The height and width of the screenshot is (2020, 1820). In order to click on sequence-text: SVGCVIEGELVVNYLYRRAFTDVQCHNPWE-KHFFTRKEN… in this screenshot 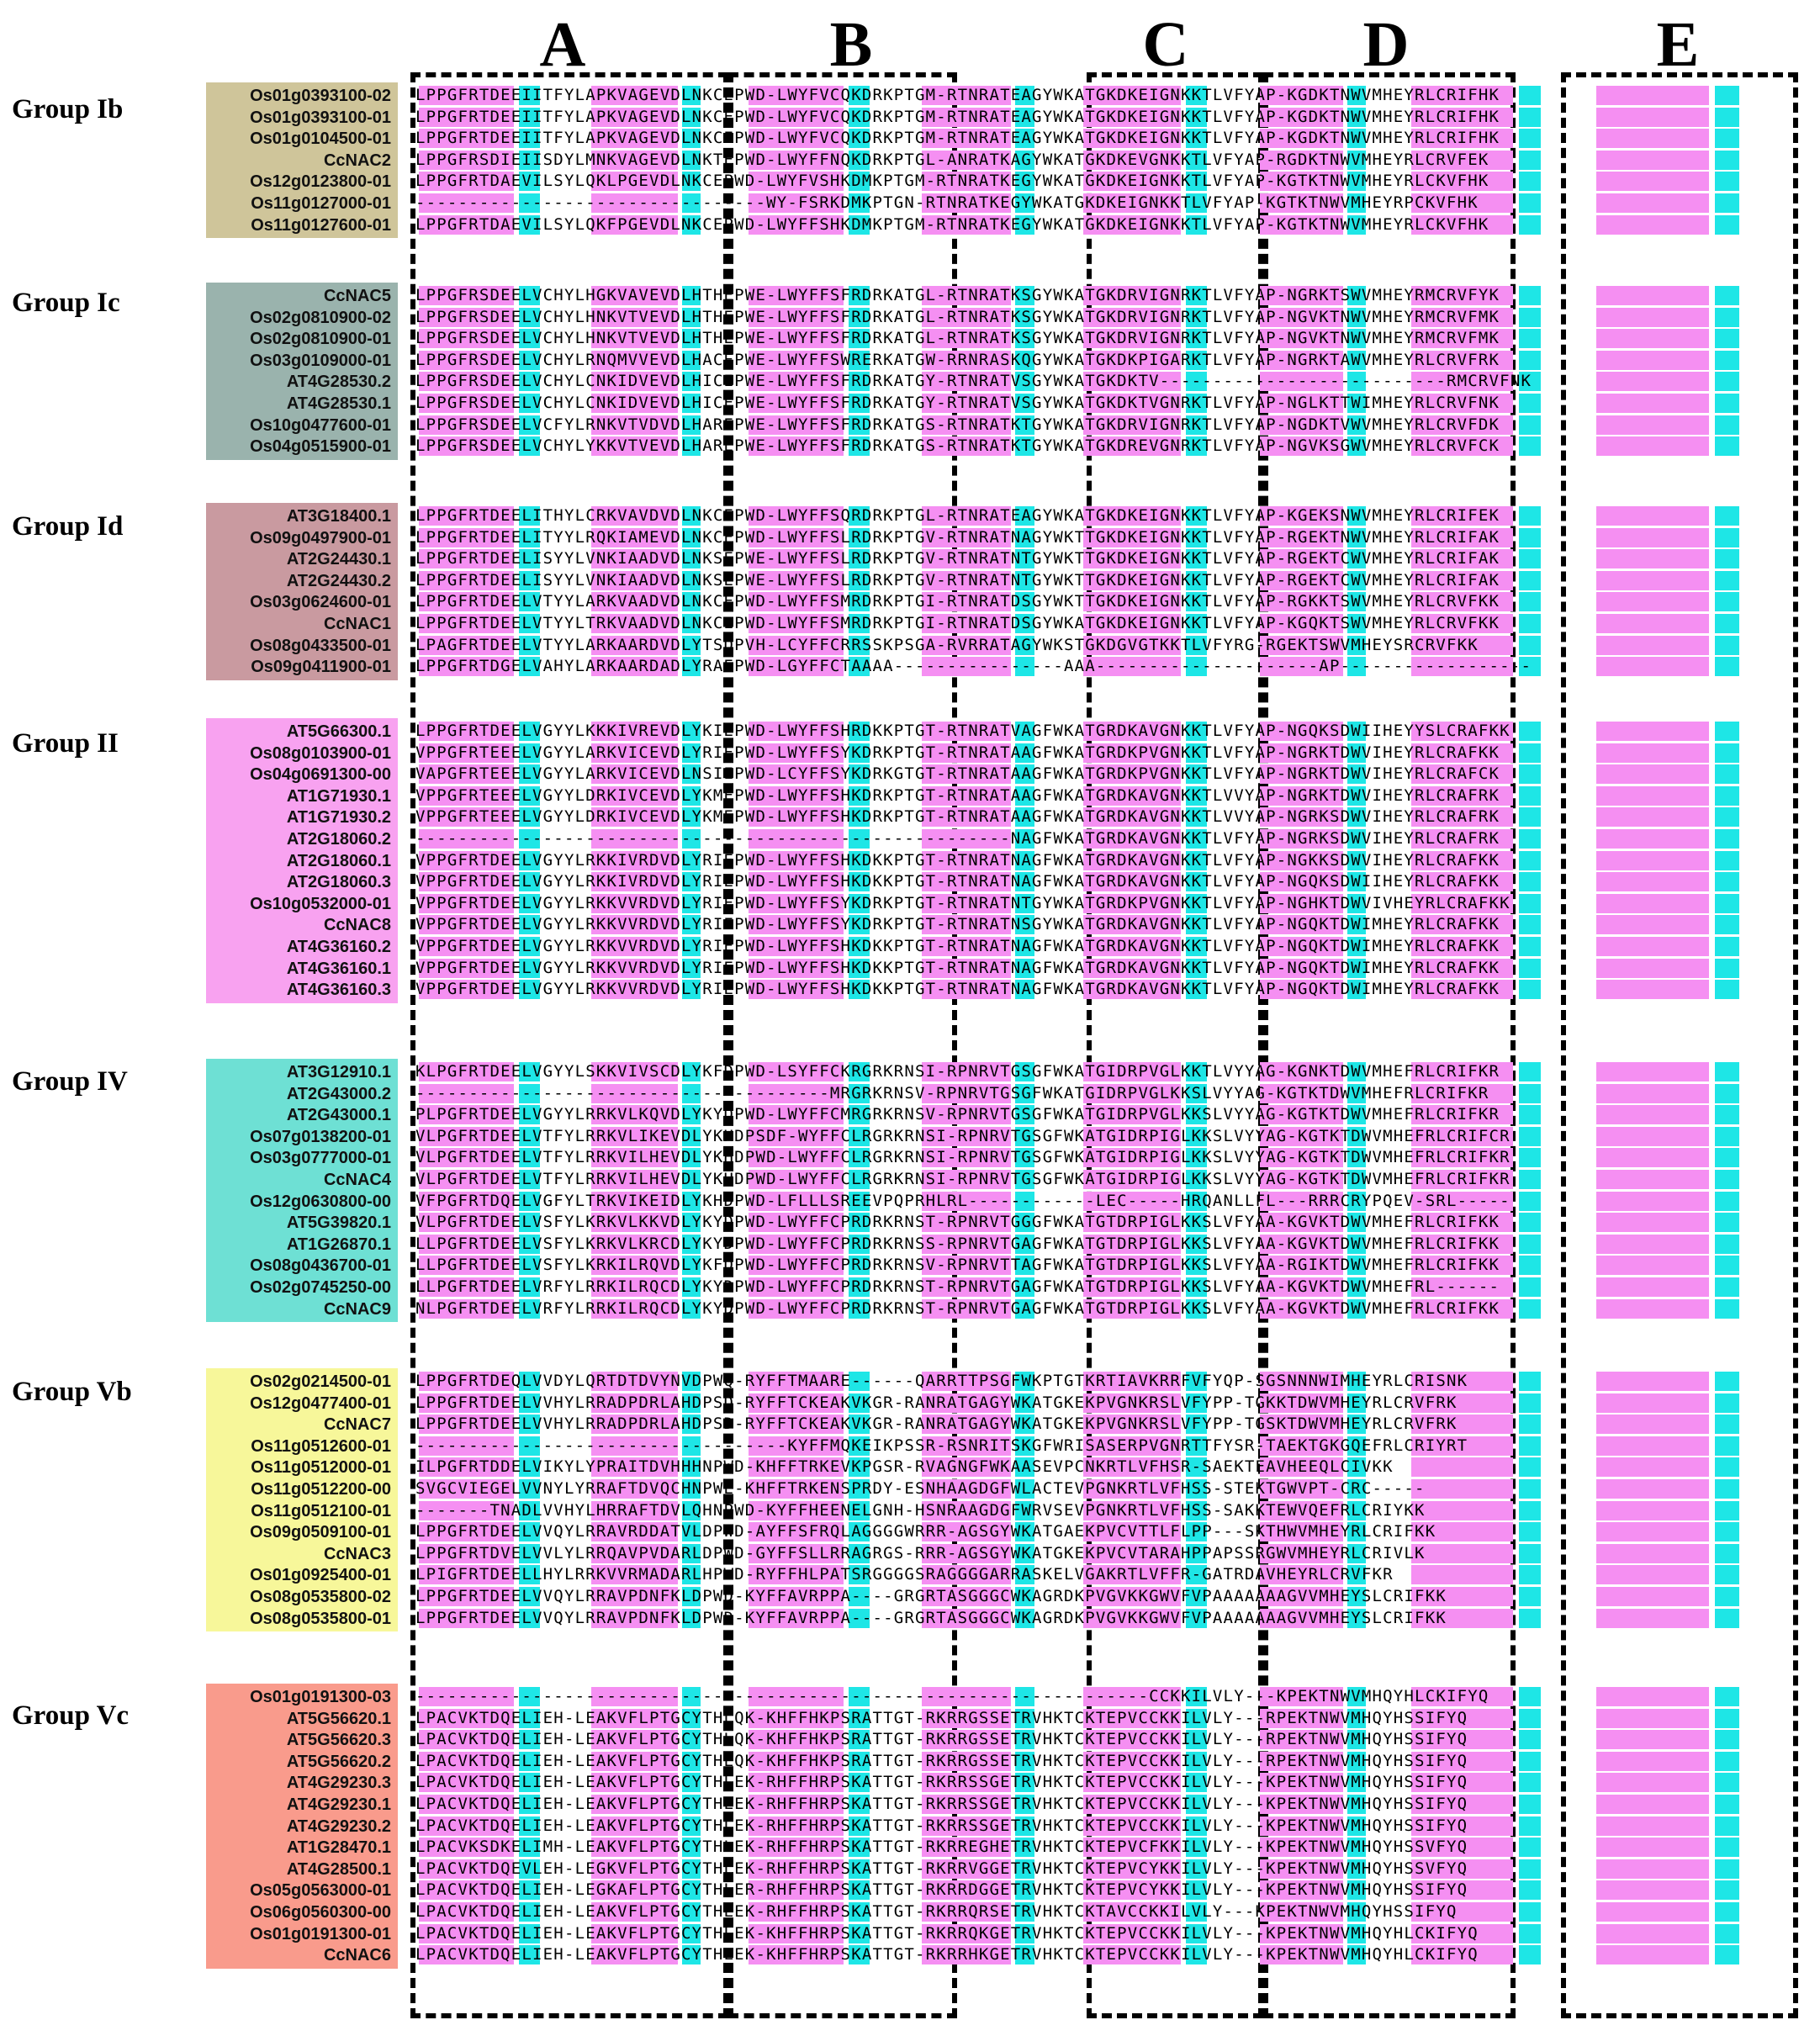, I will do `click(920, 1488)`.